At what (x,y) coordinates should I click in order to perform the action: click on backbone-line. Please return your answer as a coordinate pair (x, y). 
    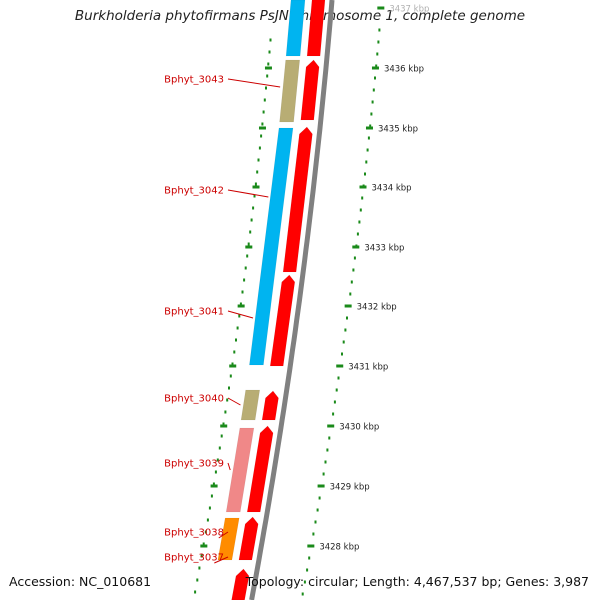
    Looking at the image, I should click on (292, 300).